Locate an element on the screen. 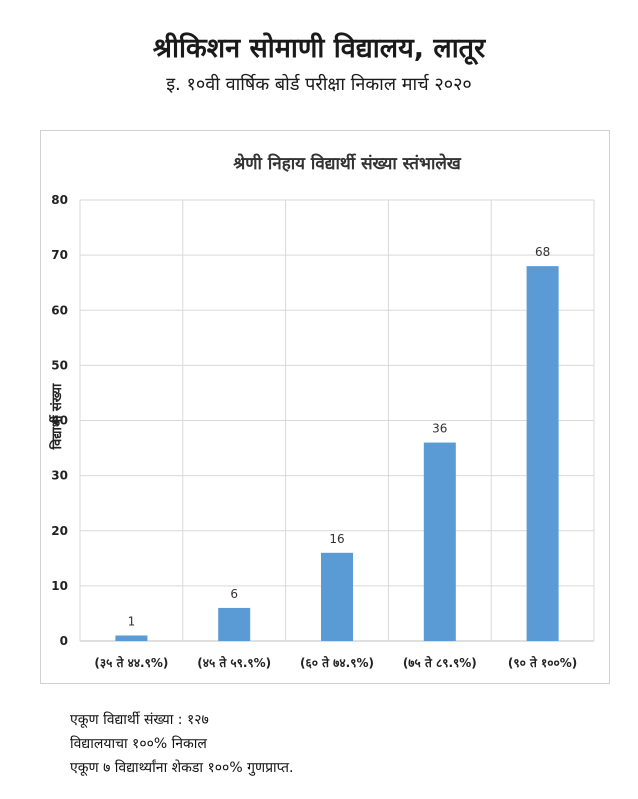  summary-total-students: एकूण विद्यार्थी संख्या : १२७ is located at coordinates (139, 720).